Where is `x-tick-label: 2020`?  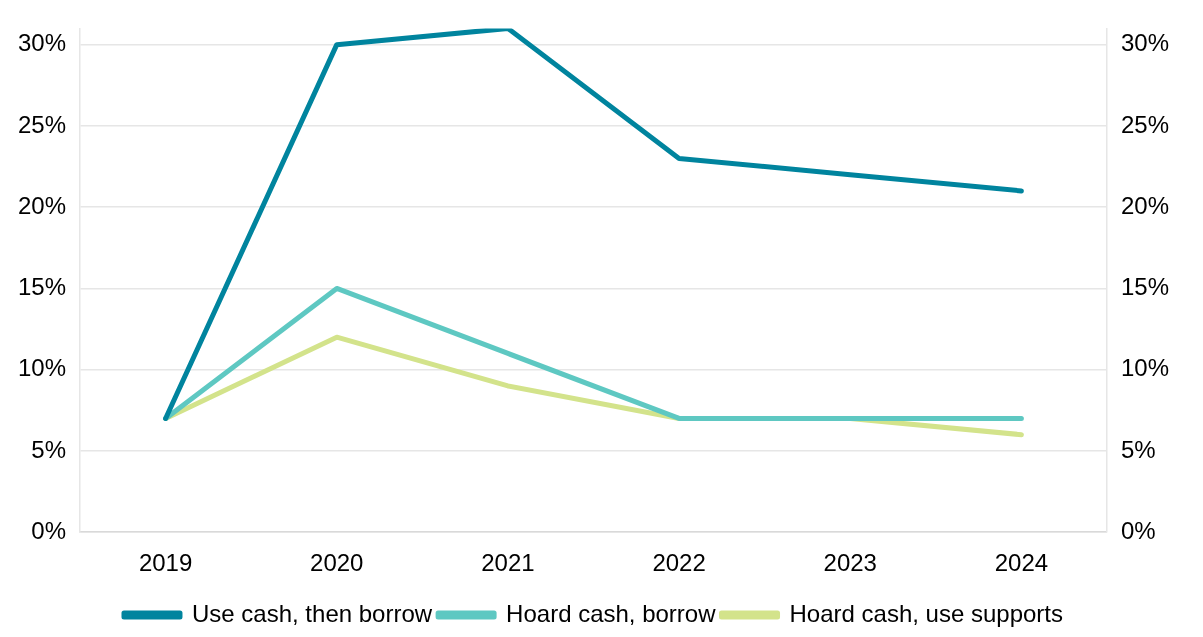 x-tick-label: 2020 is located at coordinates (337, 563).